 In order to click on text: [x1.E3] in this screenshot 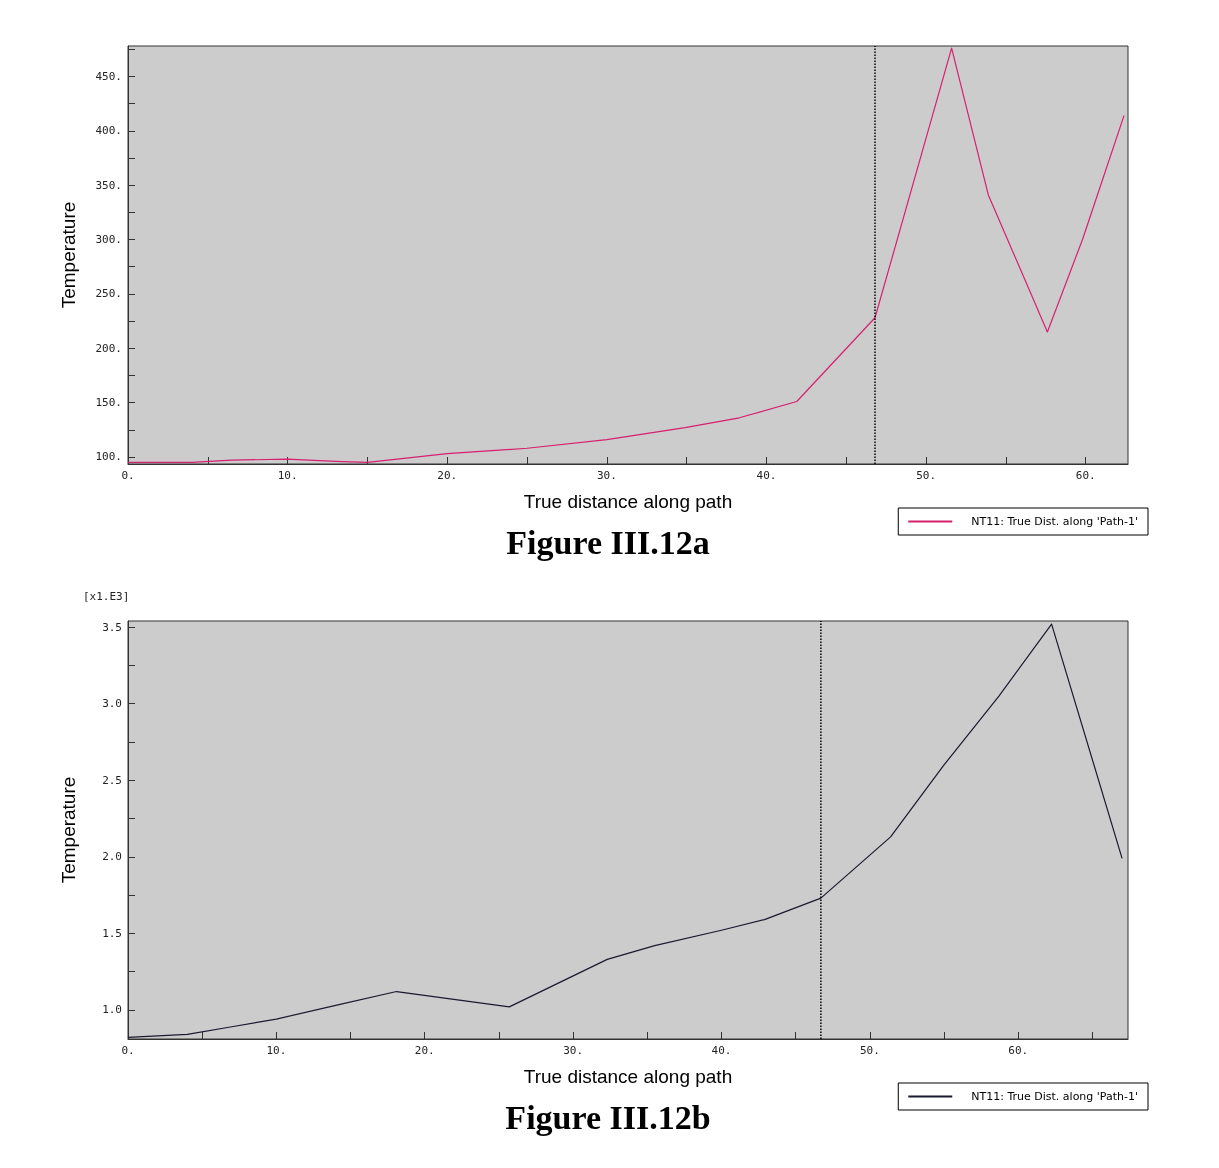, I will do `click(106, 596)`.